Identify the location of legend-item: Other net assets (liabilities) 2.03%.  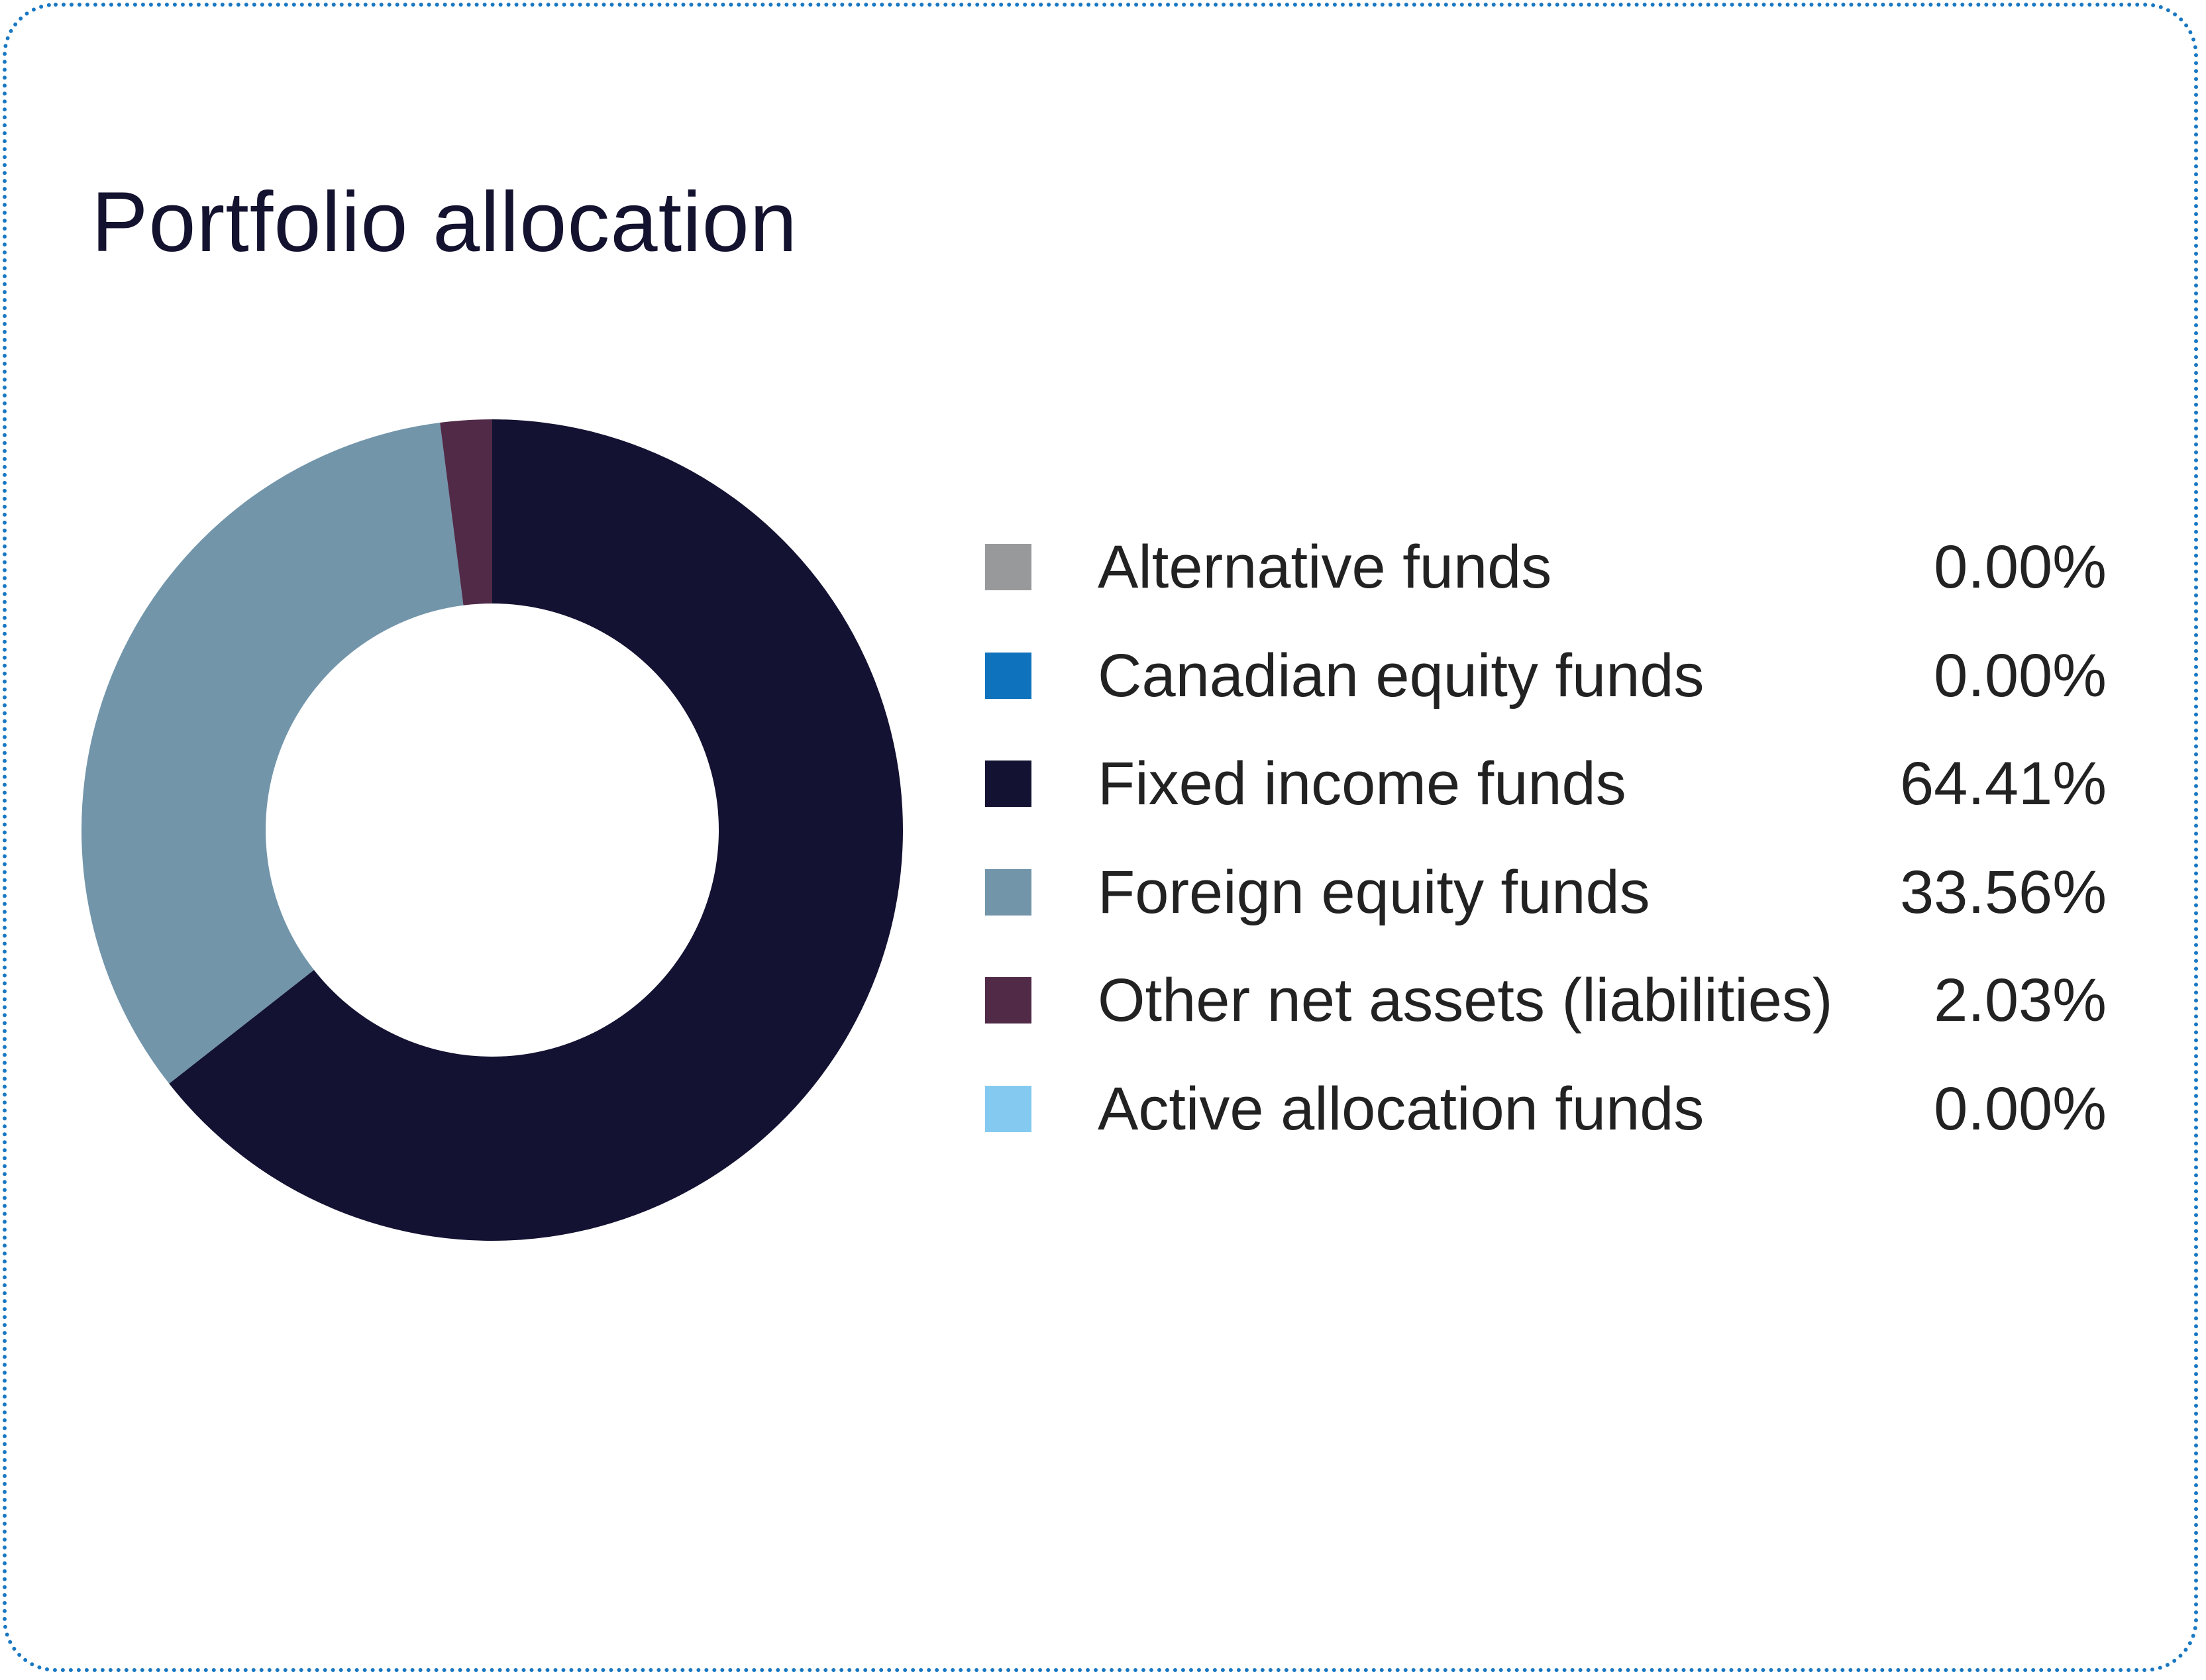
(1546, 1017).